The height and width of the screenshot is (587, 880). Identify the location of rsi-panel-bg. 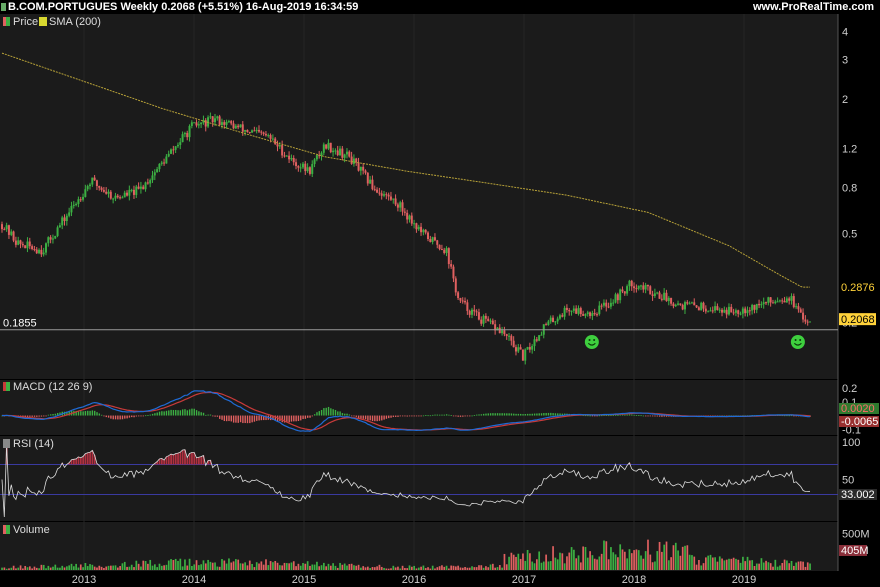
(419, 478).